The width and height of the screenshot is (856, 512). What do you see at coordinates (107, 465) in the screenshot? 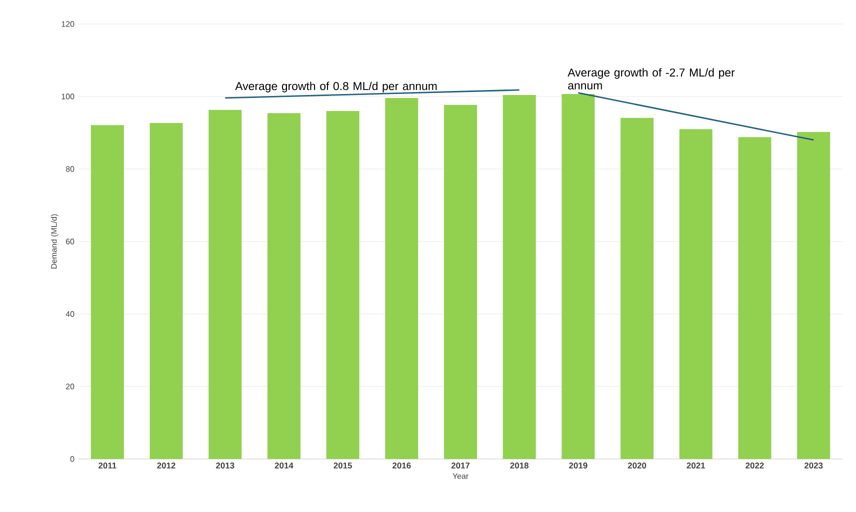
I see `x-tick-label: 2011` at bounding box center [107, 465].